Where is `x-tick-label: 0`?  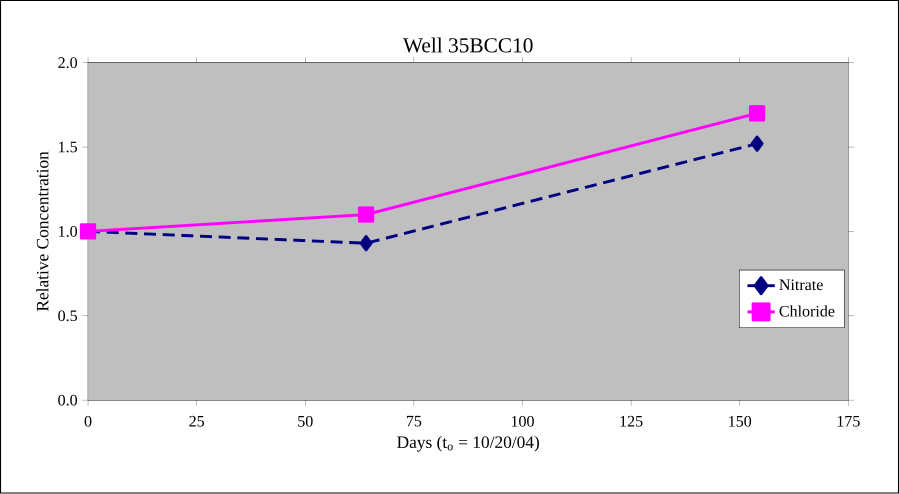 x-tick-label: 0 is located at coordinates (88, 421).